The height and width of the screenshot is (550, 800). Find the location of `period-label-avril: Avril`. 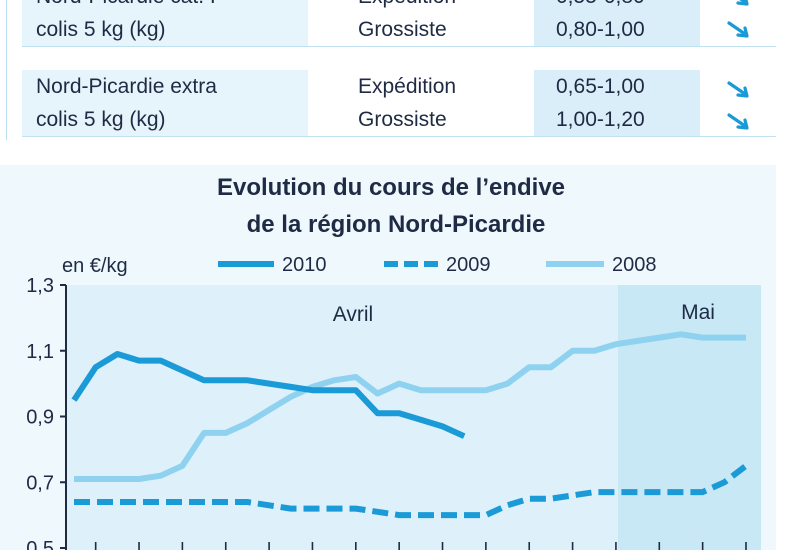

period-label-avril: Avril is located at coordinates (353, 314).